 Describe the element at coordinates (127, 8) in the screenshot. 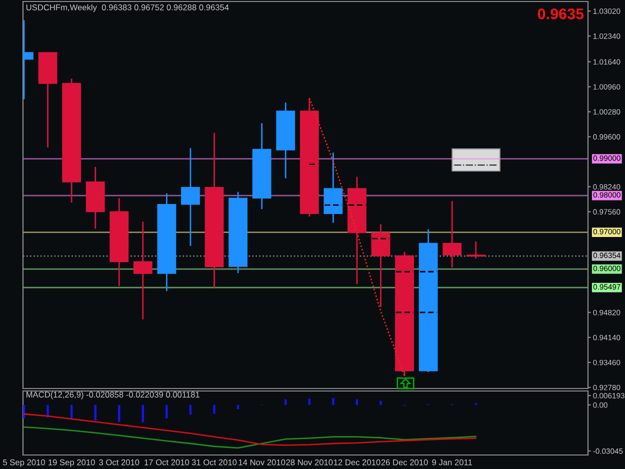

I see `chart-title: USDCHFm,Weekly 0.96383 0.96752 0.96288 0.96354` at that location.